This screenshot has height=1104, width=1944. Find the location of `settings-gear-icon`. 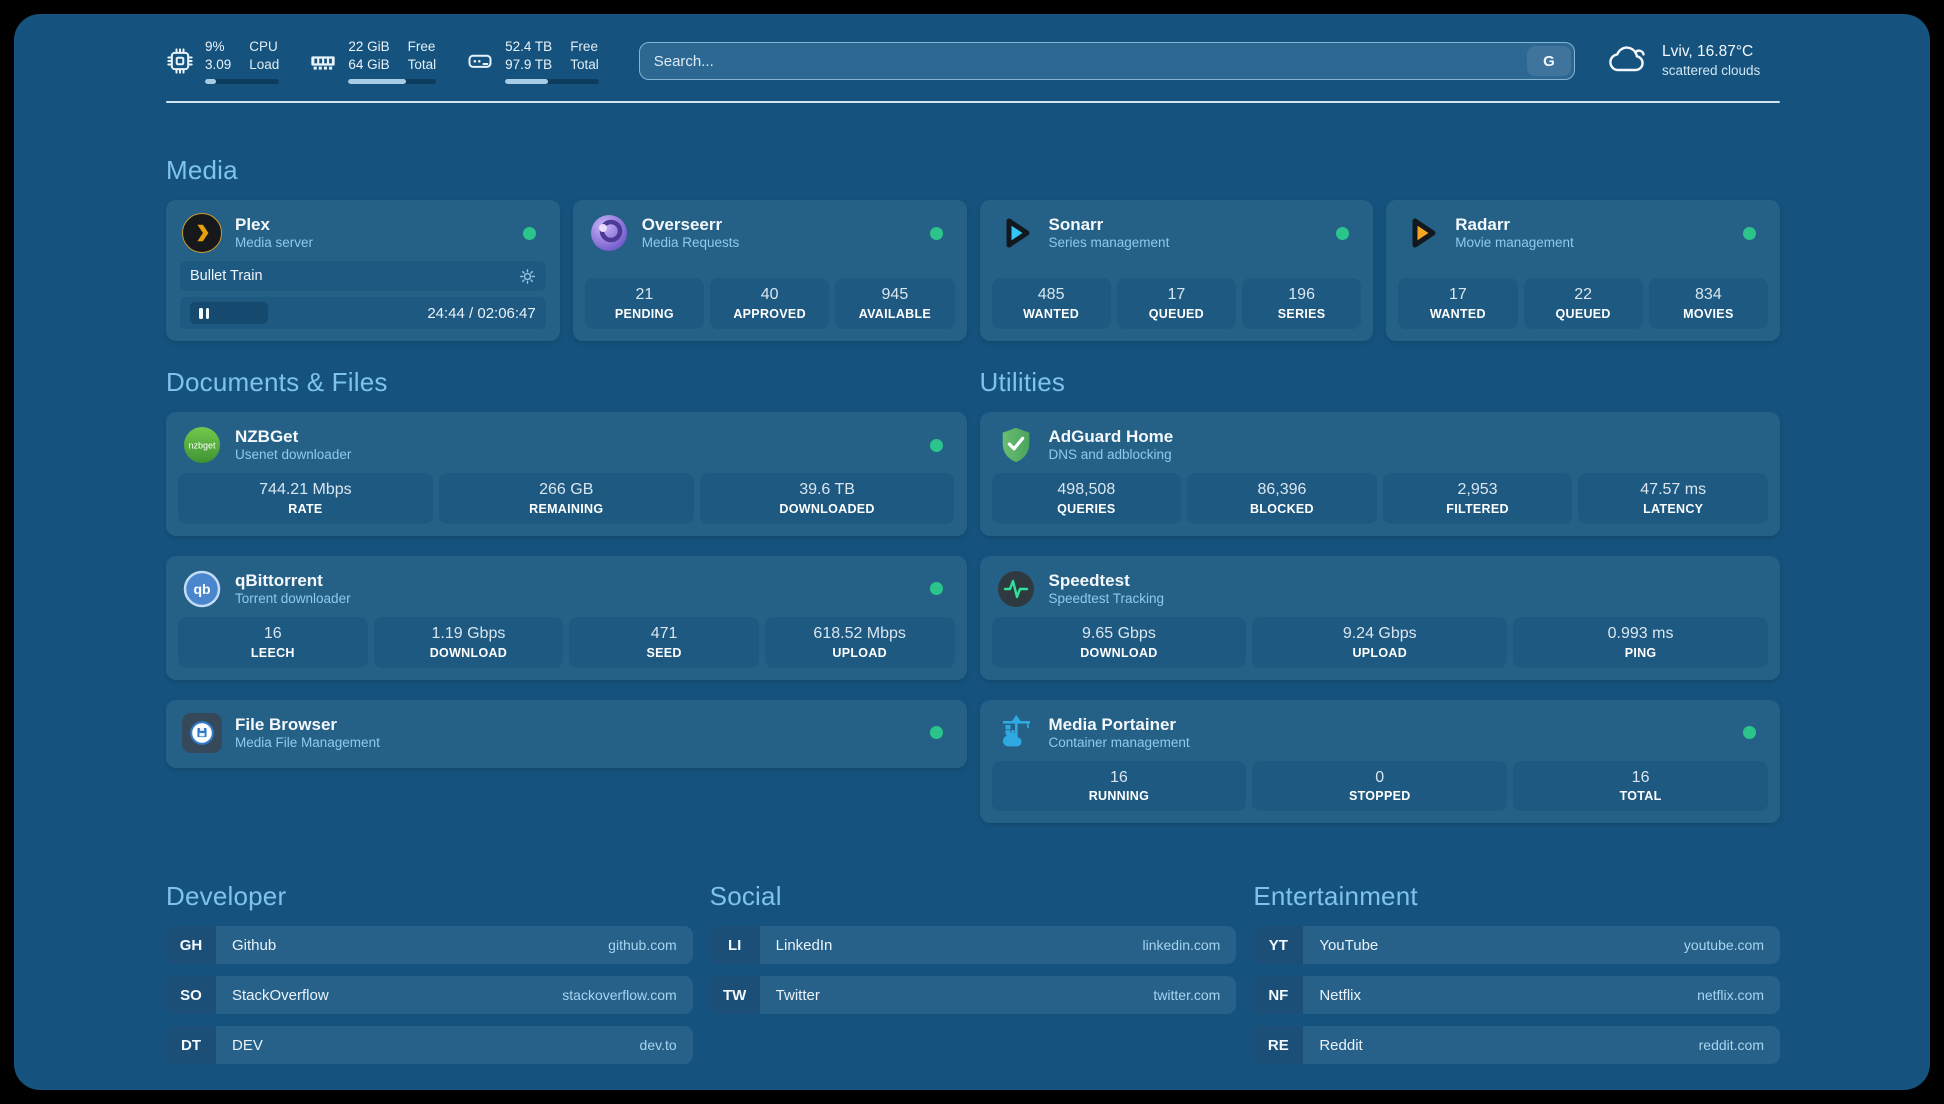

settings-gear-icon is located at coordinates (527, 276).